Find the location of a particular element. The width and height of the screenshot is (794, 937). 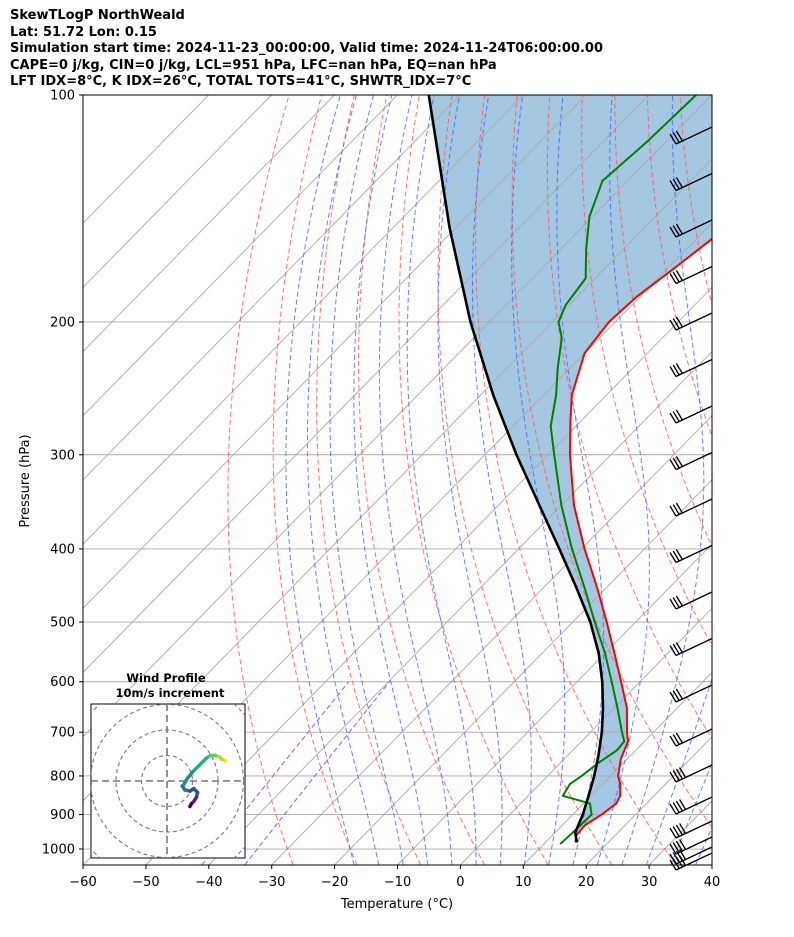

chart-title: SkewTLogP NorthWeald is located at coordinates (97, 15).